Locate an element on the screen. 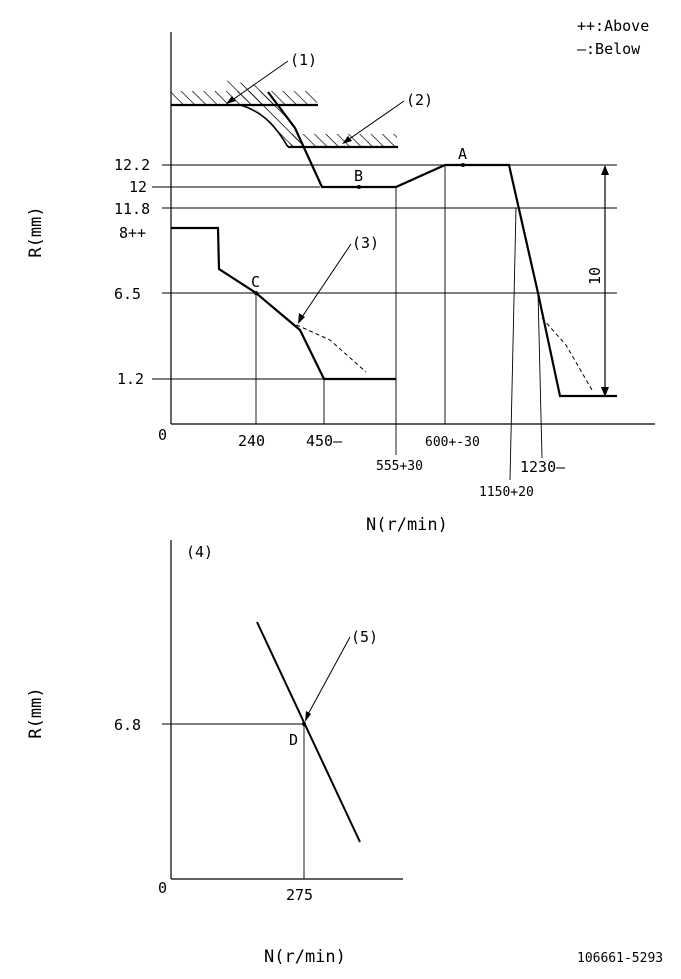 This screenshot has height=979, width=681. x-tick-275: 275 is located at coordinates (299, 895).